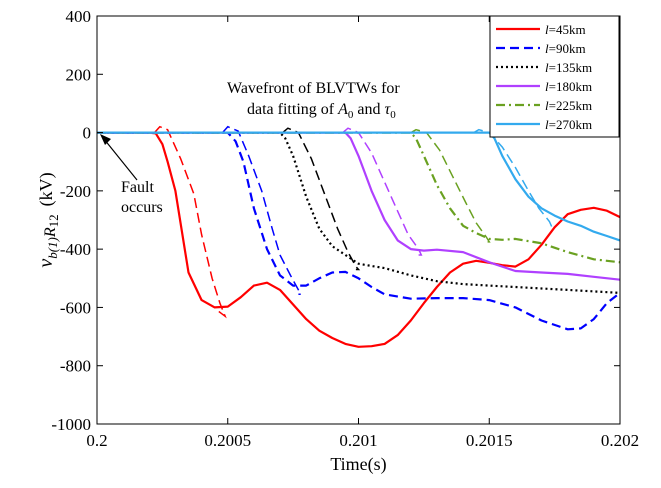 This screenshot has width=661, height=488. I want to click on x-tick-label: 0.2015, so click(489, 440).